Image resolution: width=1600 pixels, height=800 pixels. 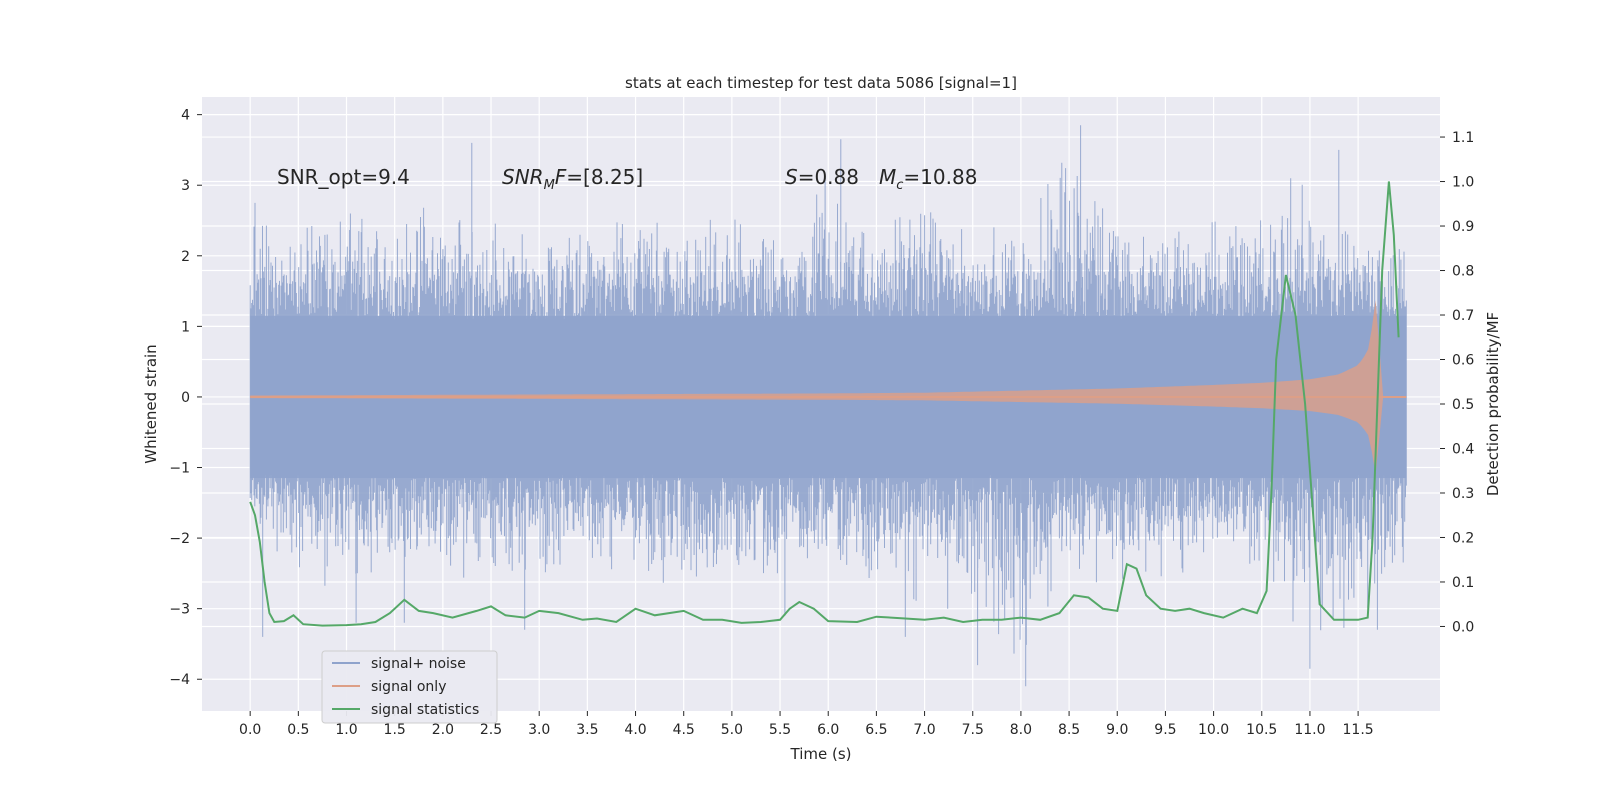 I want to click on y-tick-label: −2, so click(x=179, y=539).